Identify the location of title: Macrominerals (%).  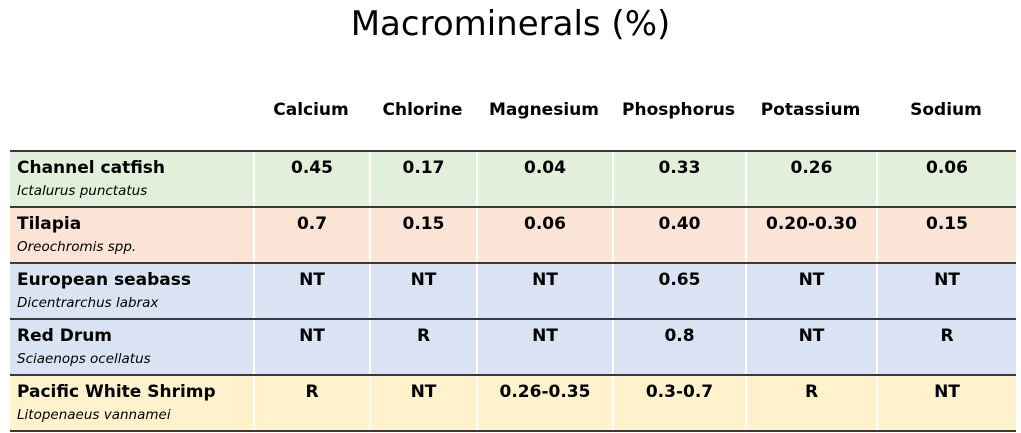
(510, 24).